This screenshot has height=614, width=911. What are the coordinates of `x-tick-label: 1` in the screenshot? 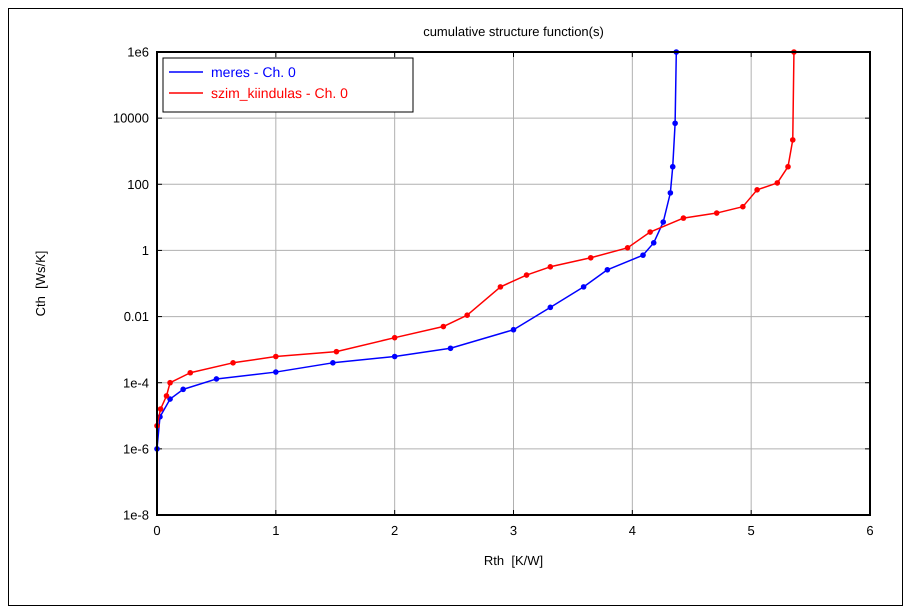 It's located at (276, 530).